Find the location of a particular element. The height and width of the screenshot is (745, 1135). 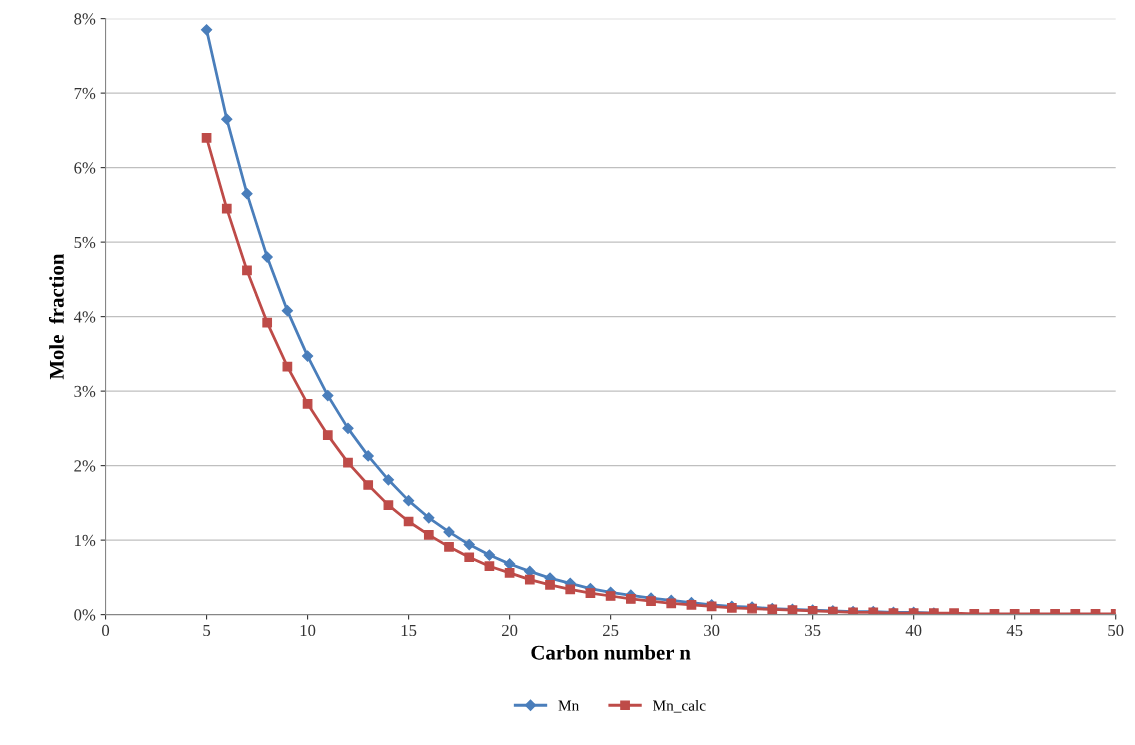

y-tick-label: 4% is located at coordinates (84, 317).